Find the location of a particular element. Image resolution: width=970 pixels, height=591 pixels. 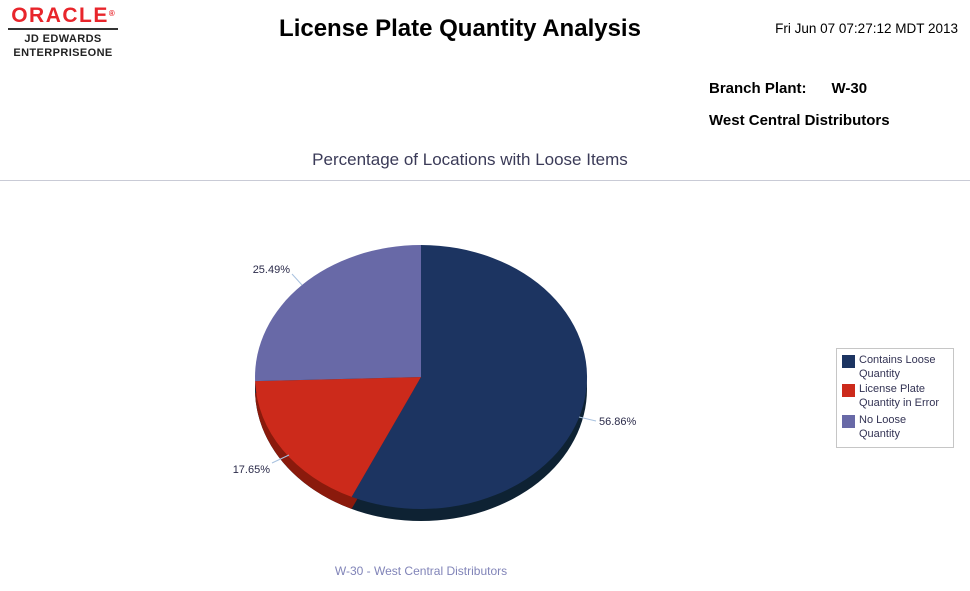

page-title: License Plate Quantity Analysis is located at coordinates (460, 28).